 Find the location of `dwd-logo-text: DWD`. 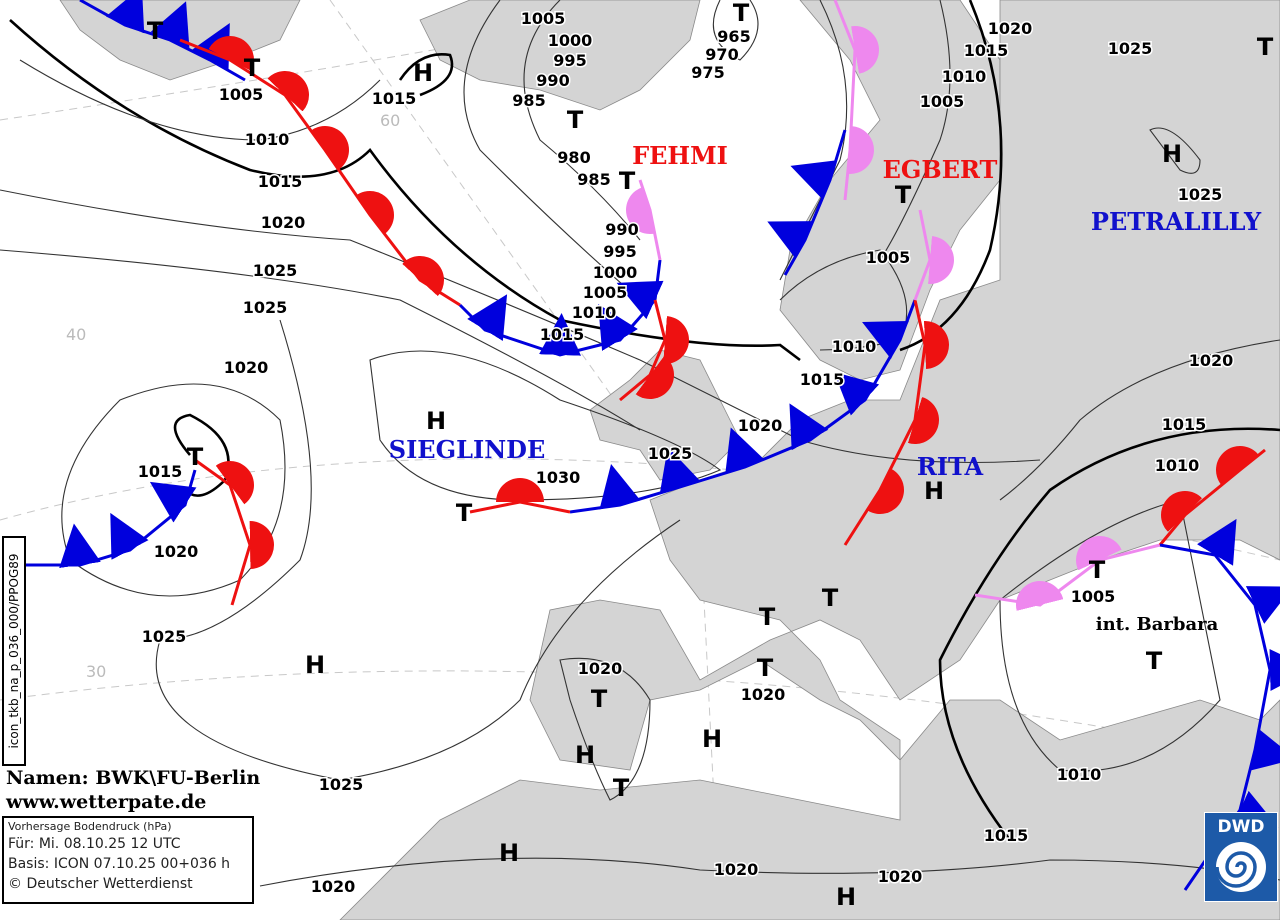

dwd-logo-text: DWD is located at coordinates (1241, 827).